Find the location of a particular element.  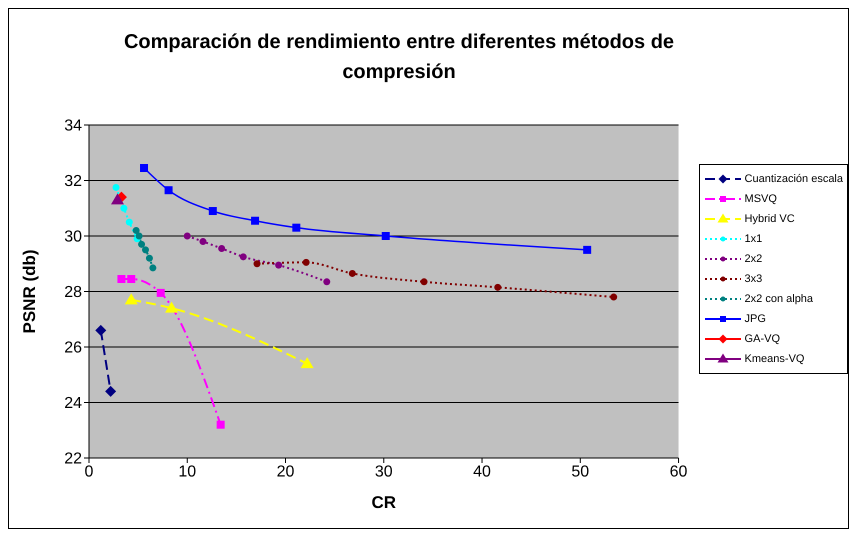

x-tick-label: 50 is located at coordinates (580, 471).